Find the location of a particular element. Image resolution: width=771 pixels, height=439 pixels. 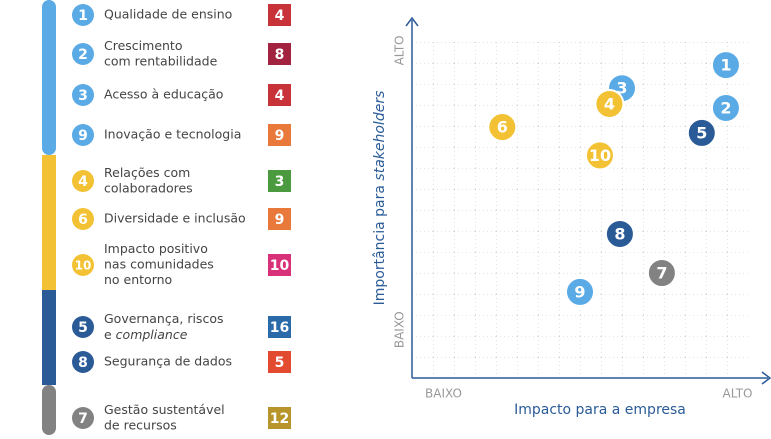

x-tick-label: BAIXO is located at coordinates (443, 394).